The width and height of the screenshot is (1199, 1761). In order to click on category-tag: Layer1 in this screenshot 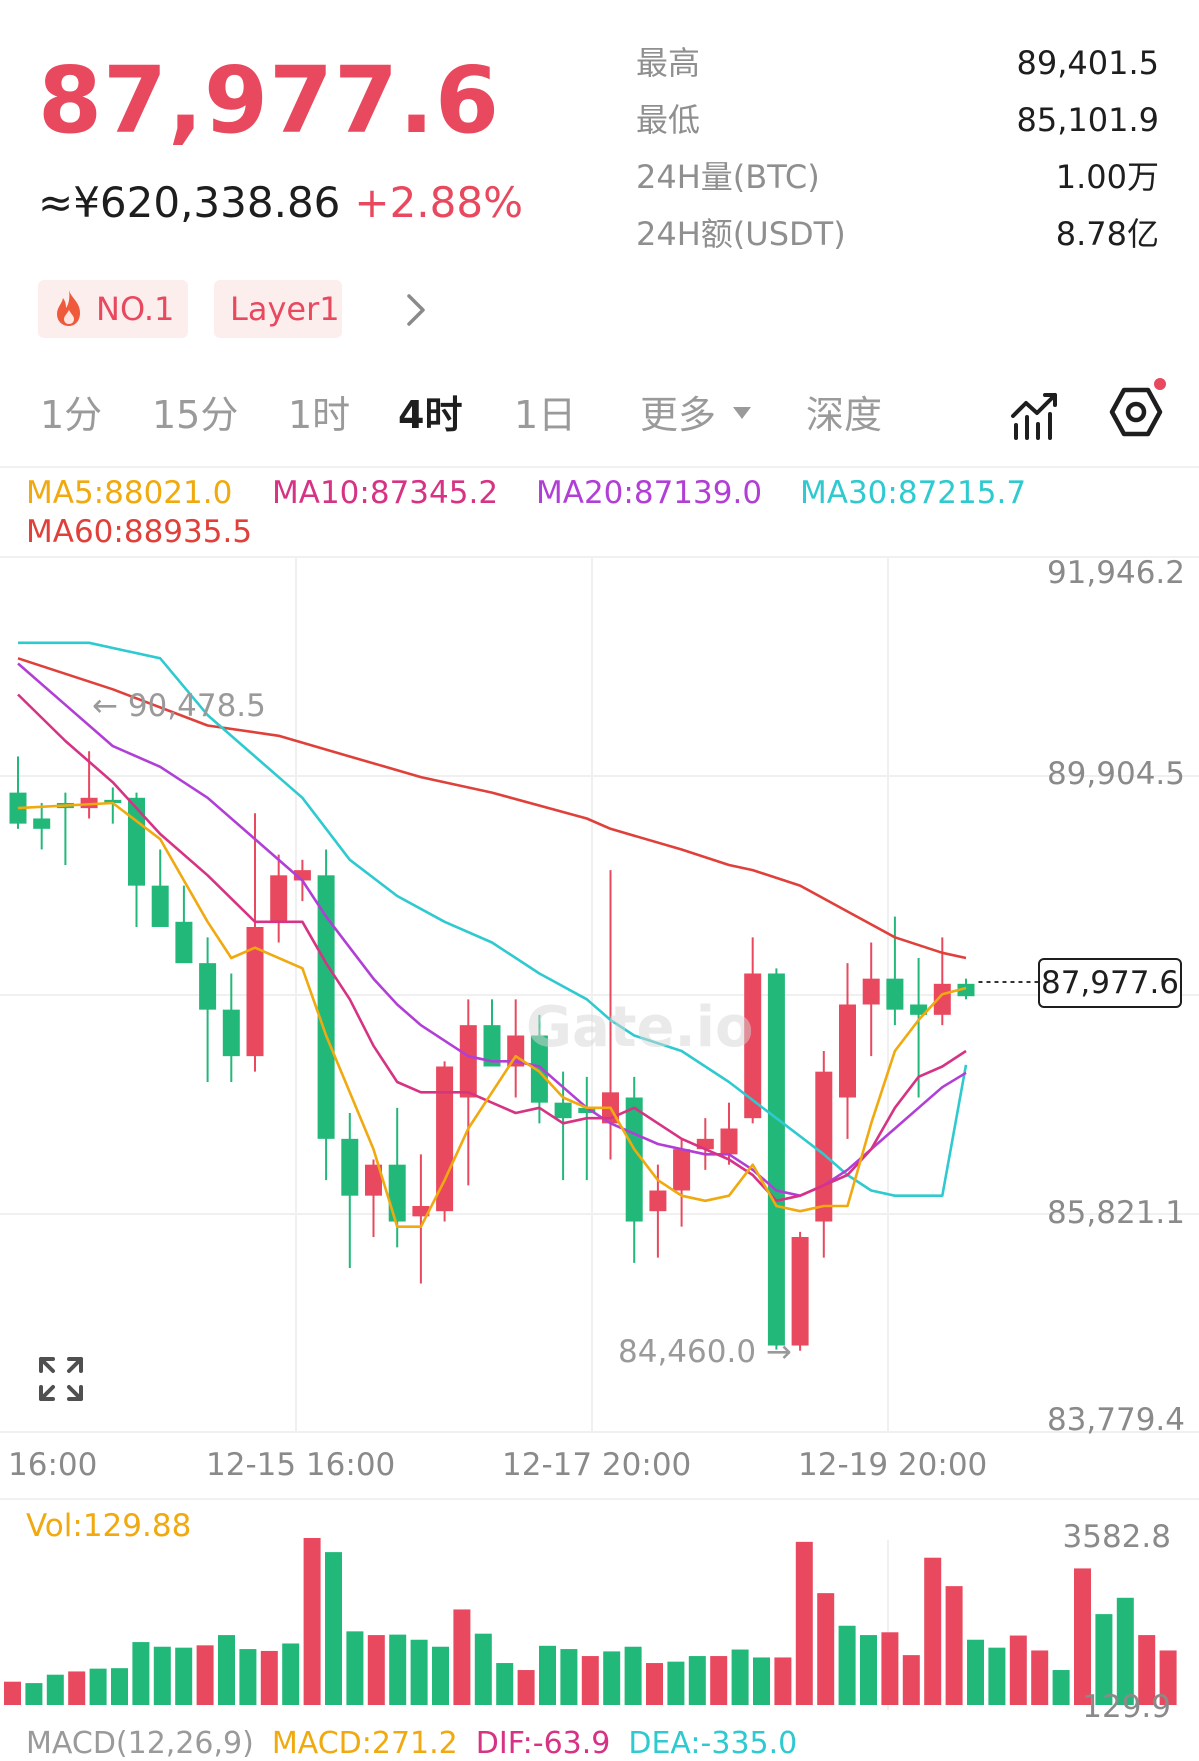, I will do `click(278, 309)`.